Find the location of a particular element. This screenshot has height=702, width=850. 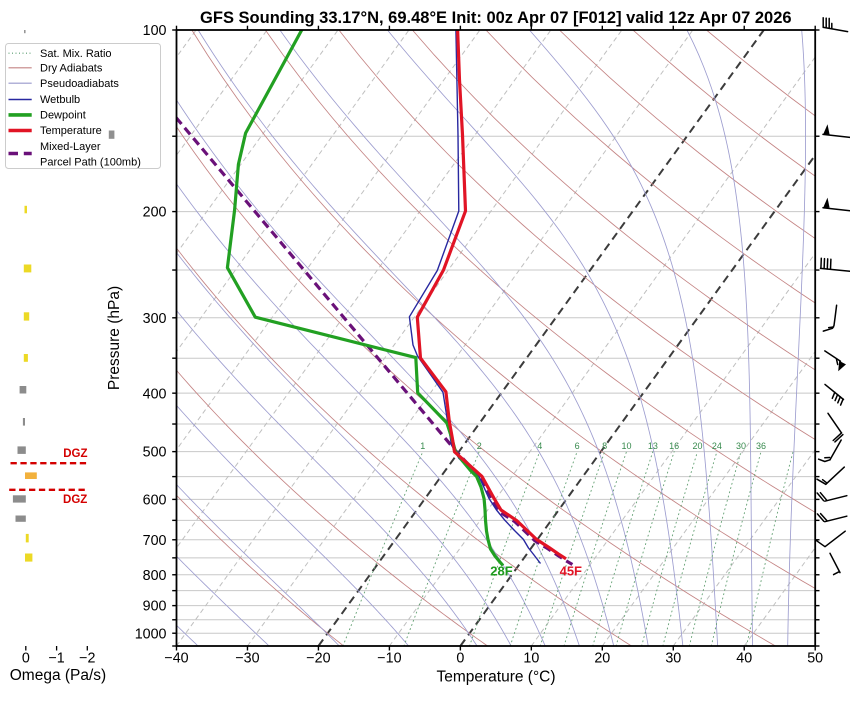

svg-text: Pressure (hPa) is located at coordinates (114, 338).